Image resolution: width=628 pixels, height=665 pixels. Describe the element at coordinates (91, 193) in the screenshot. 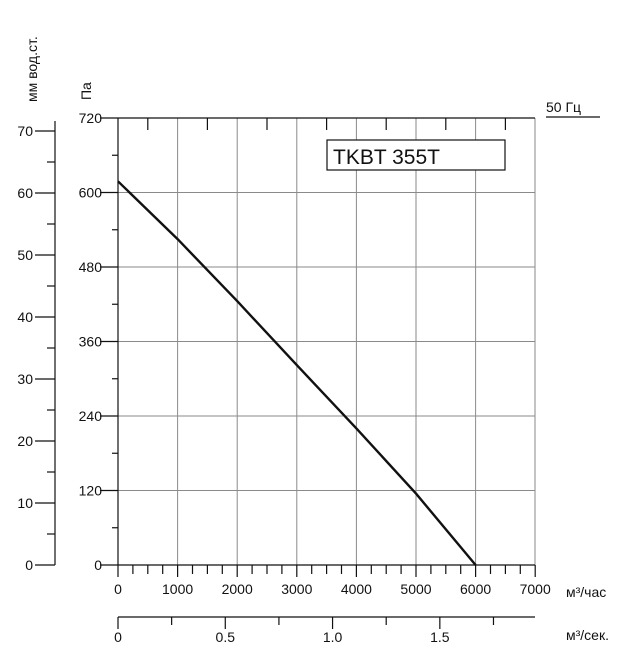

I see `pa-tick-label: 600` at that location.